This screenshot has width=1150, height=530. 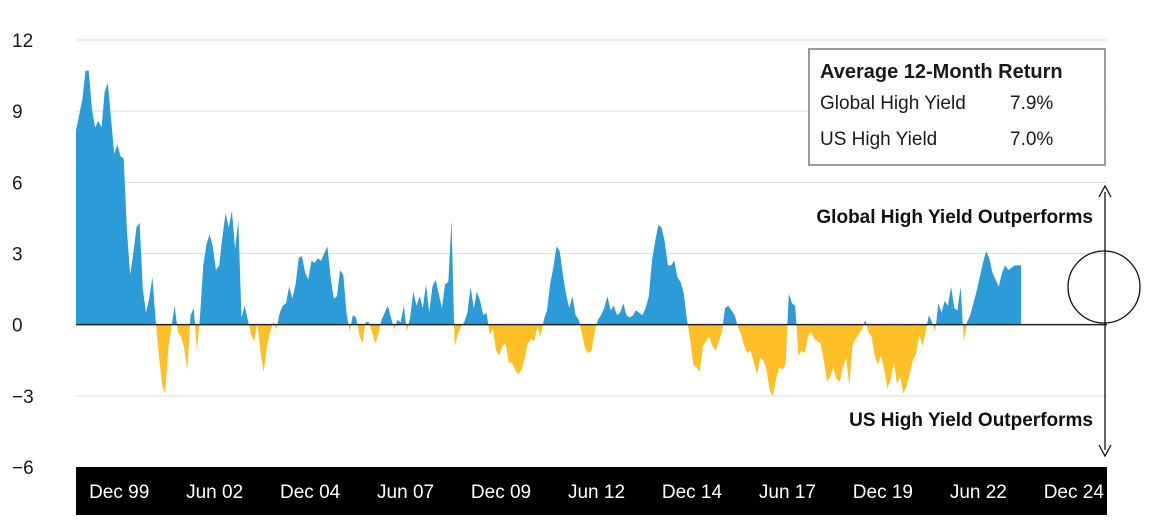 I want to click on x-tick-label: Dec 99, so click(x=119, y=492).